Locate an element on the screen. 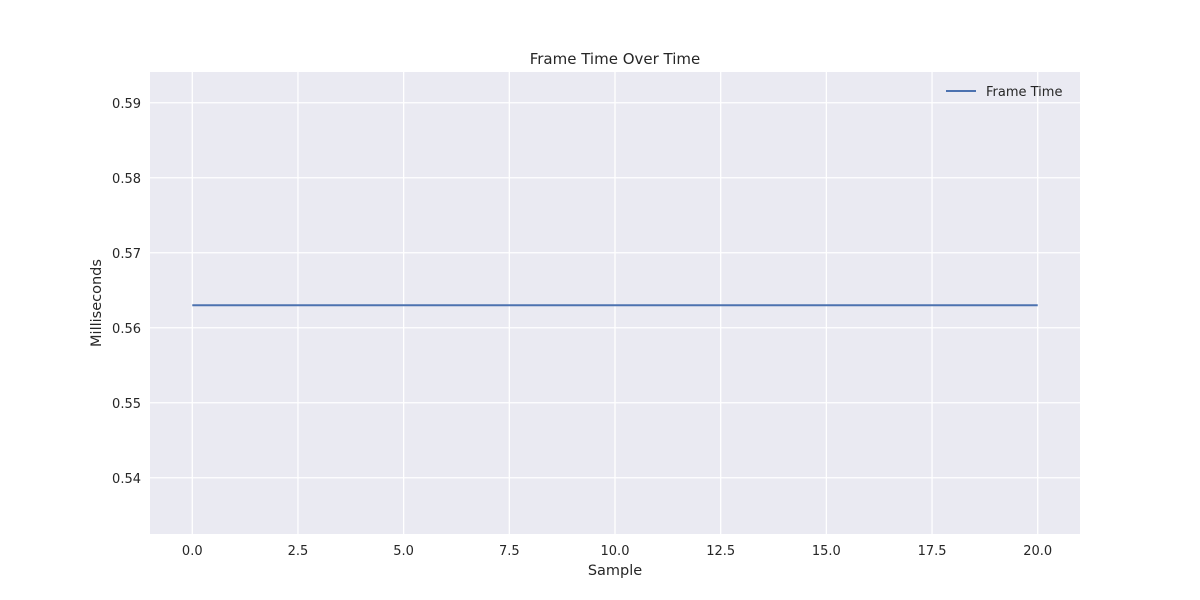 The image size is (1200, 600). y-tick-label: 0.56 is located at coordinates (126, 329).